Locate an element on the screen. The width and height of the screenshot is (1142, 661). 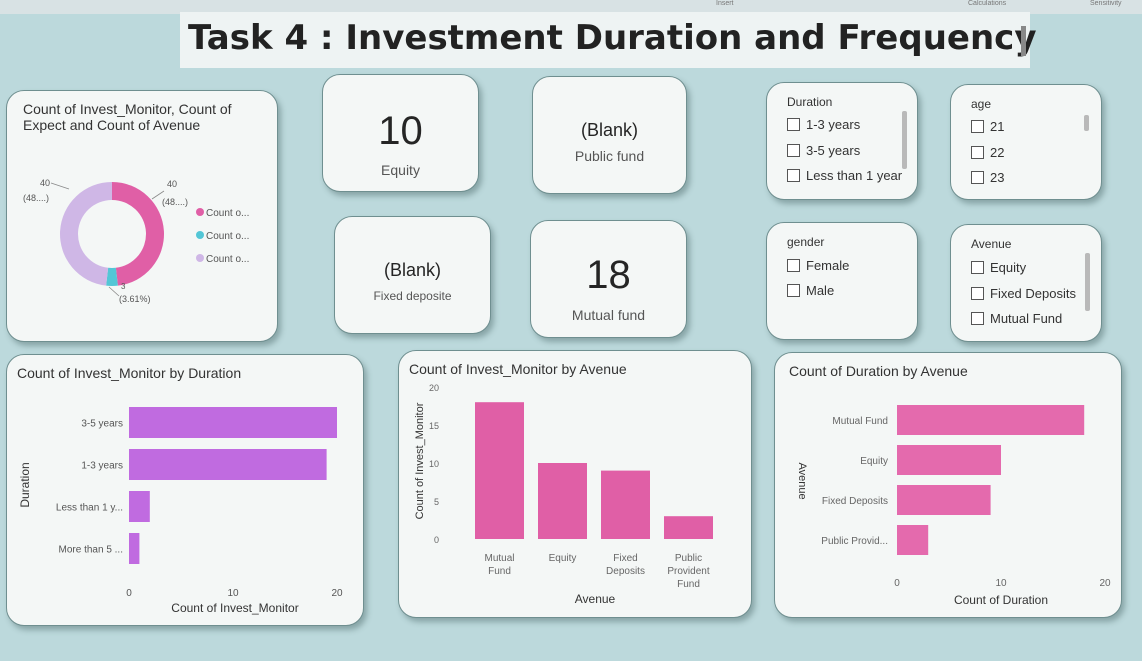
y-axis-label: Count of Invest_Monitor is located at coordinates (420, 460).